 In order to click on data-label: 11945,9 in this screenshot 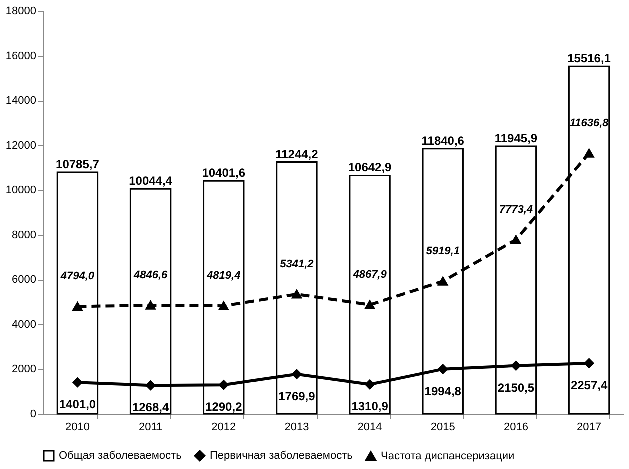, I will do `click(516, 139)`.